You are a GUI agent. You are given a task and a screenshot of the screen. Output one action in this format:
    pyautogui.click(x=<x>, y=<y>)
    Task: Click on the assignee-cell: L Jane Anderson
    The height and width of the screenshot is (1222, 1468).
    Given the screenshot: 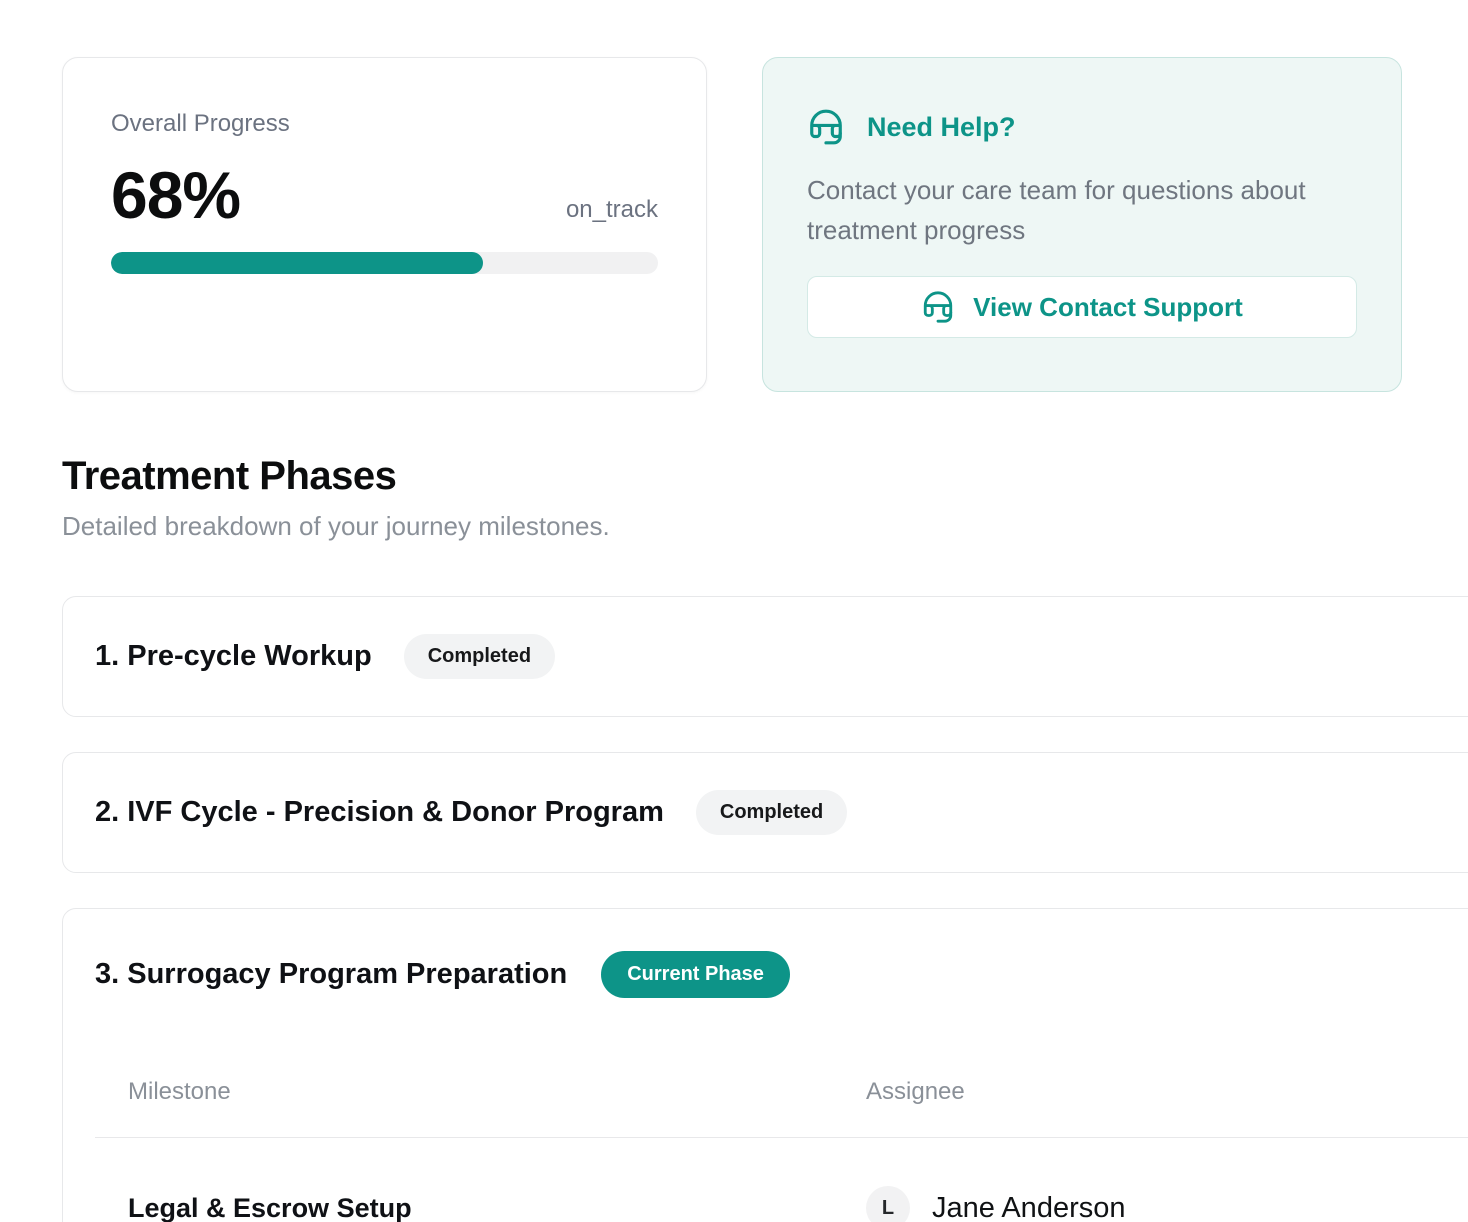 What is the action you would take?
    pyautogui.click(x=1167, y=1204)
    